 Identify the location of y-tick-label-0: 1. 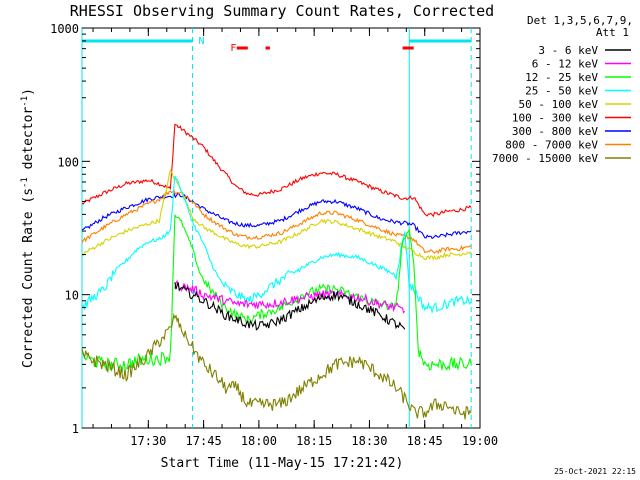
(75, 429).